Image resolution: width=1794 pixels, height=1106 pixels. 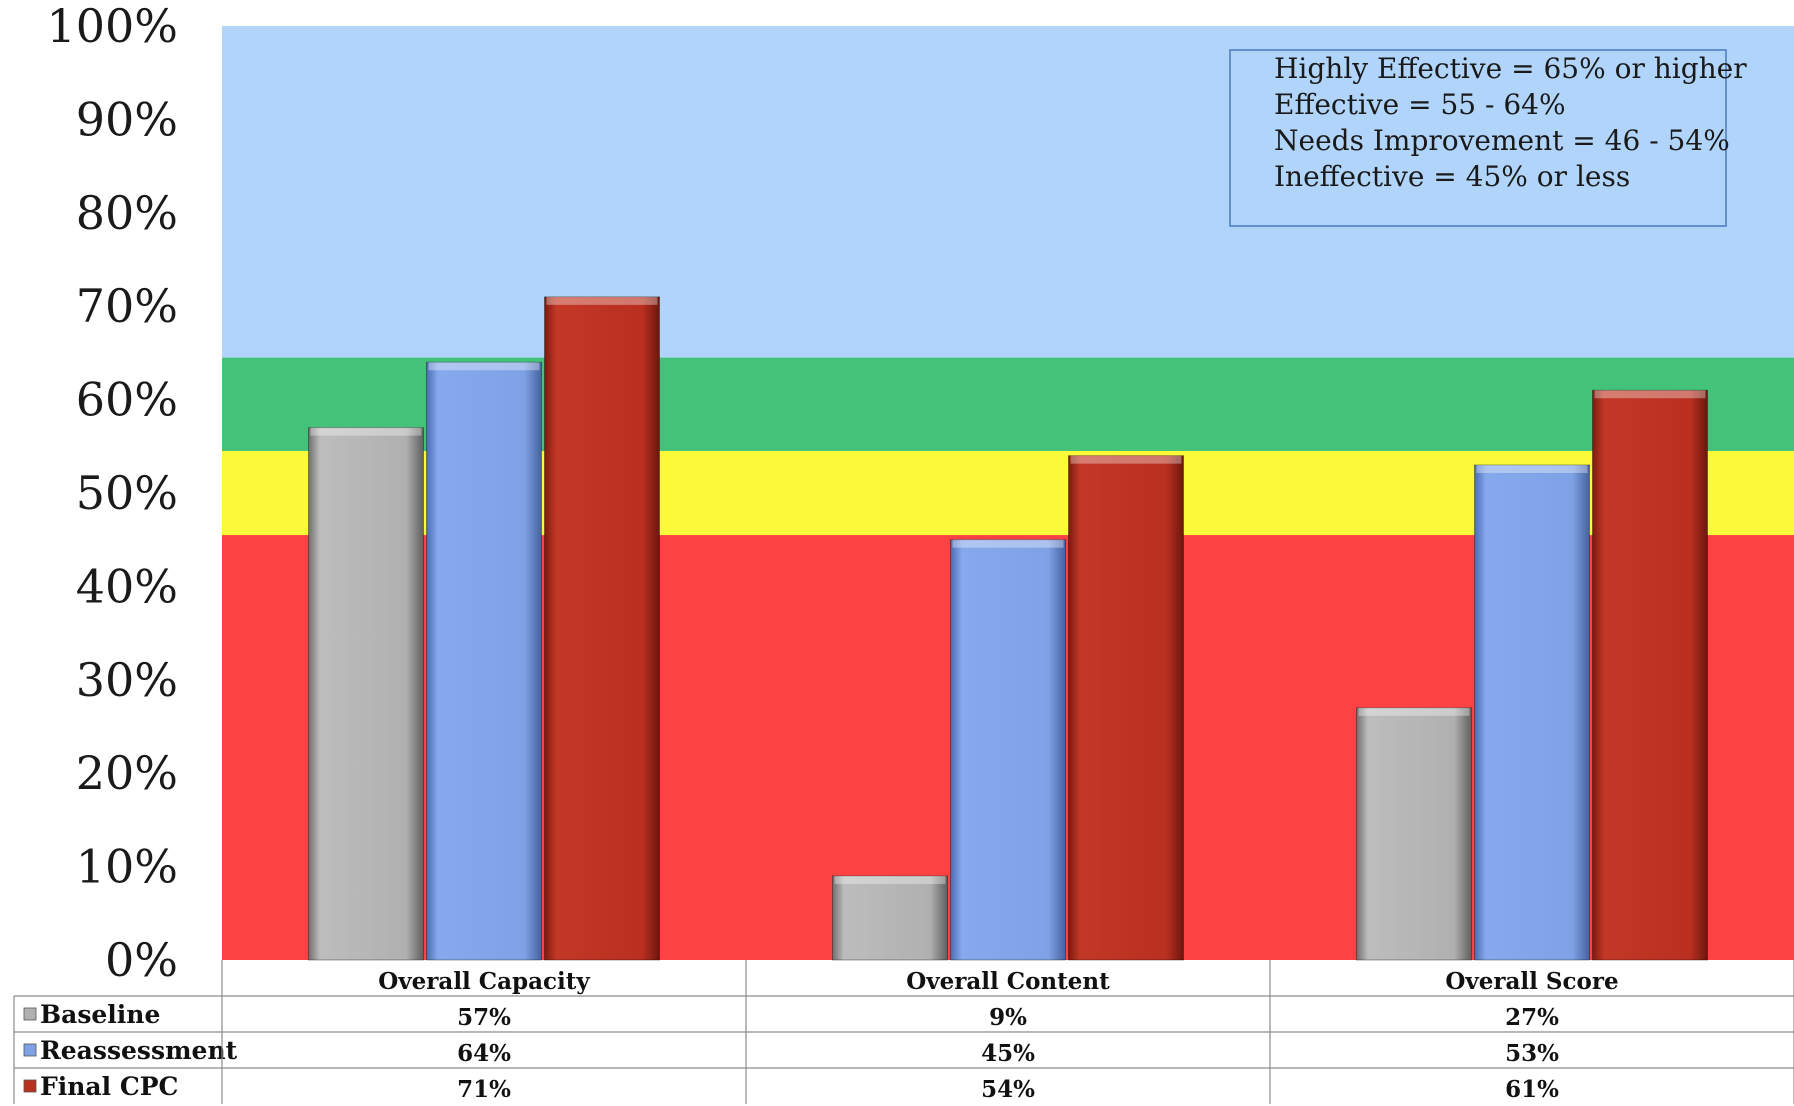 I want to click on effectiveness-key-box, so click(x=1478, y=138).